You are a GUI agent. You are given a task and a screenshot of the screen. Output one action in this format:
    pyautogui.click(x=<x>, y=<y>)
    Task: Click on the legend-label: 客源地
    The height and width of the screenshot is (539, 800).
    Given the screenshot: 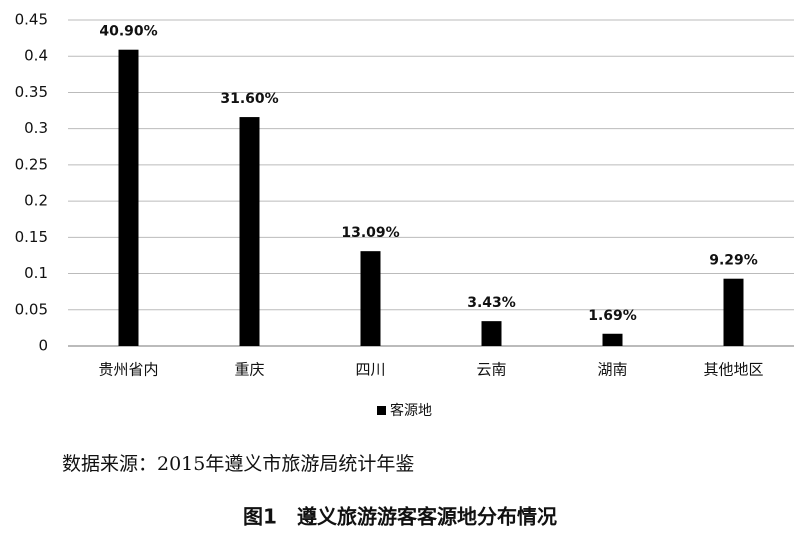 What is the action you would take?
    pyautogui.click(x=411, y=410)
    